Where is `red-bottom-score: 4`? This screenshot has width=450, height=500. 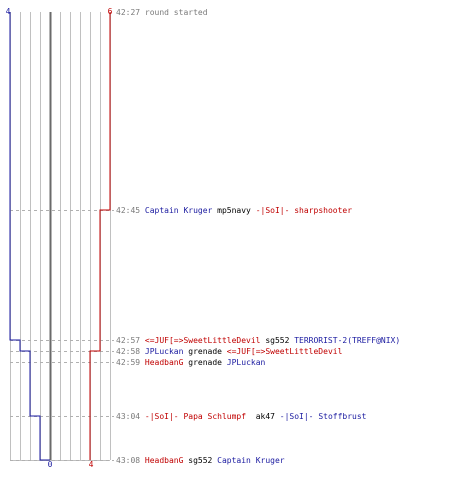
red-bottom-score: 4 is located at coordinates (91, 464).